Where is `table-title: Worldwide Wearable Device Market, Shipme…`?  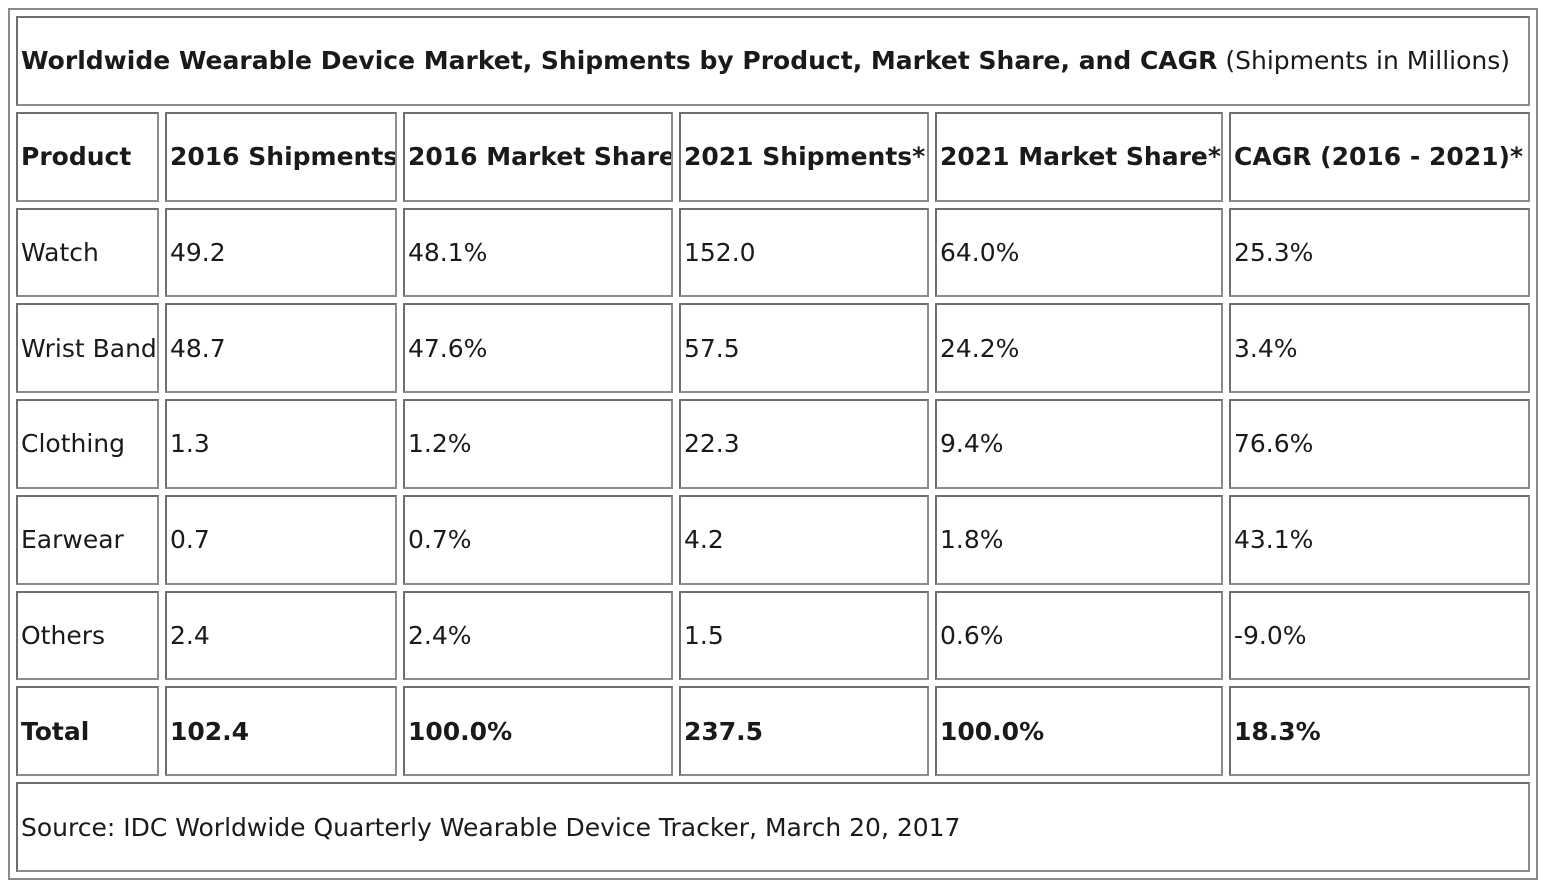 table-title: Worldwide Wearable Device Market, Shipme… is located at coordinates (773, 61).